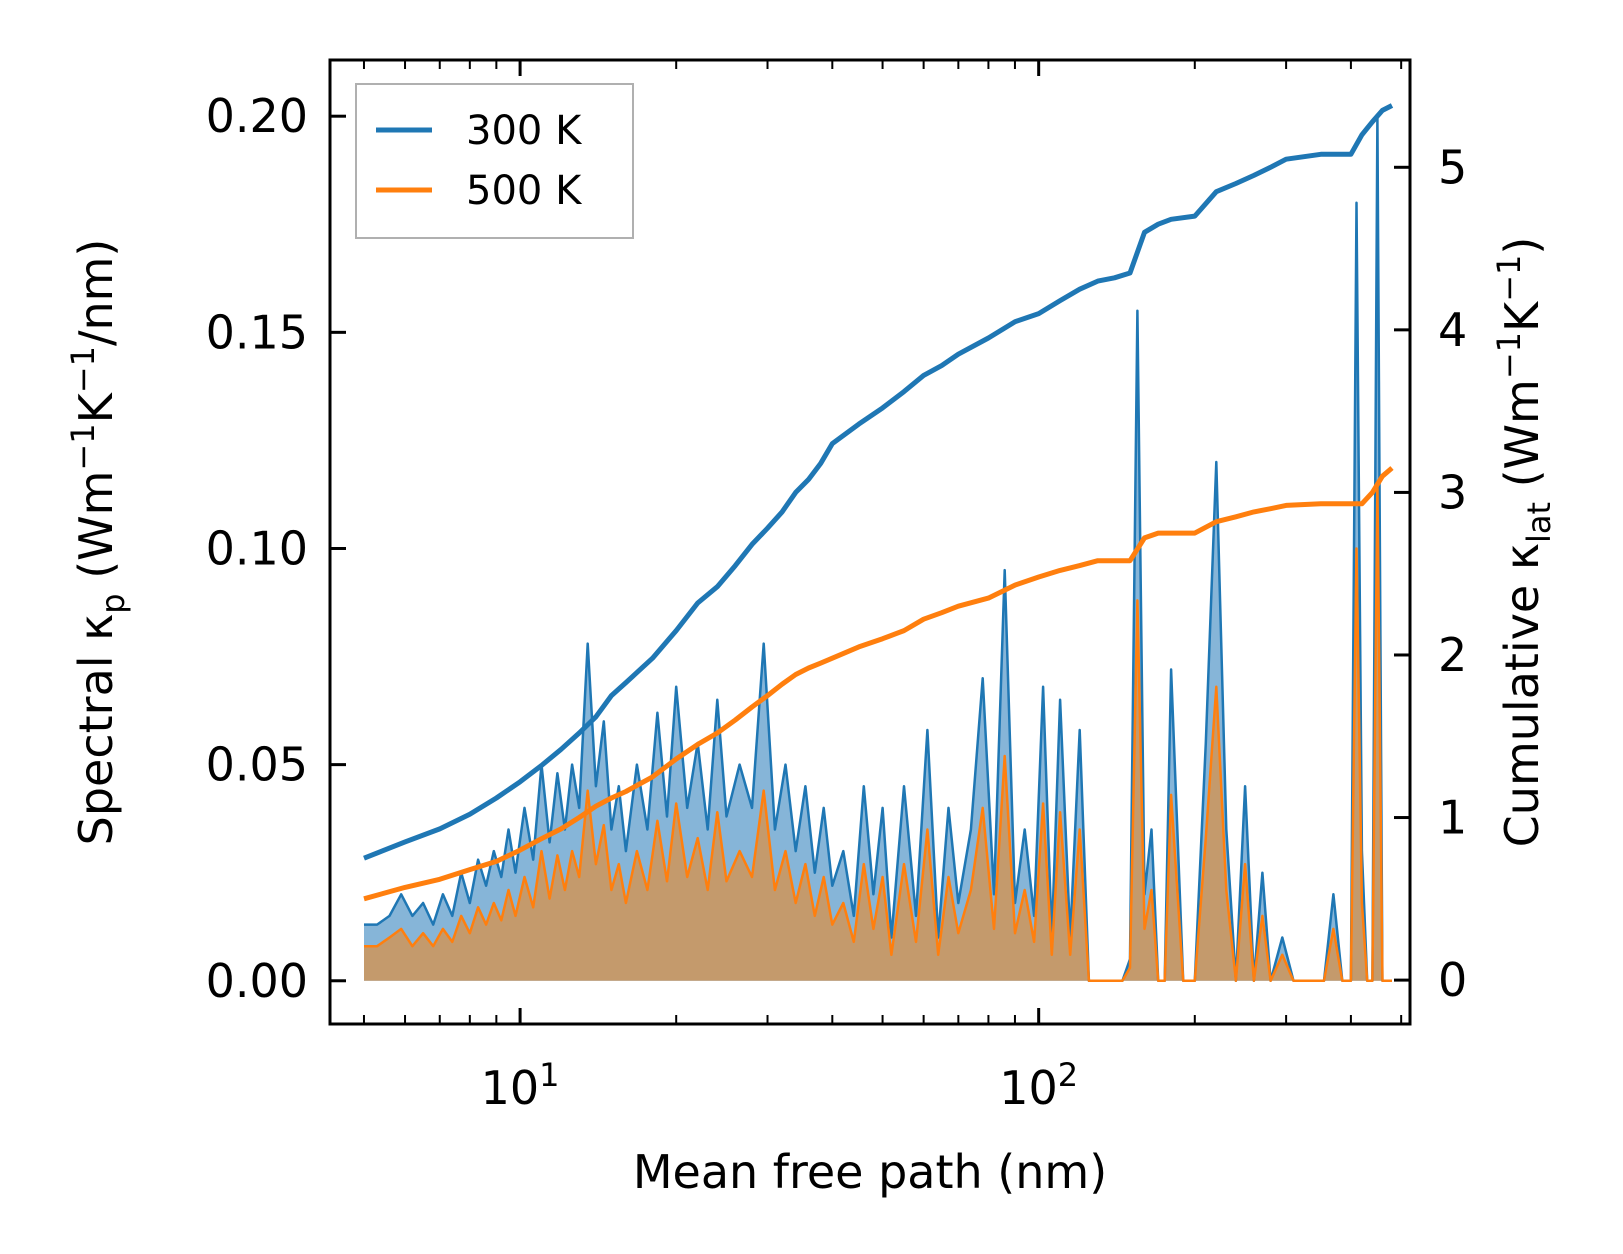 The image size is (1623, 1254). What do you see at coordinates (257, 765) in the screenshot?
I see `y-left-tick-label: 0.05` at bounding box center [257, 765].